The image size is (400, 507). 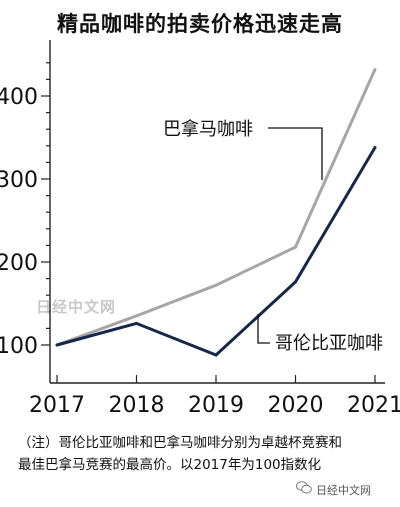 I want to click on y-tick-label: 400, so click(x=19, y=97).